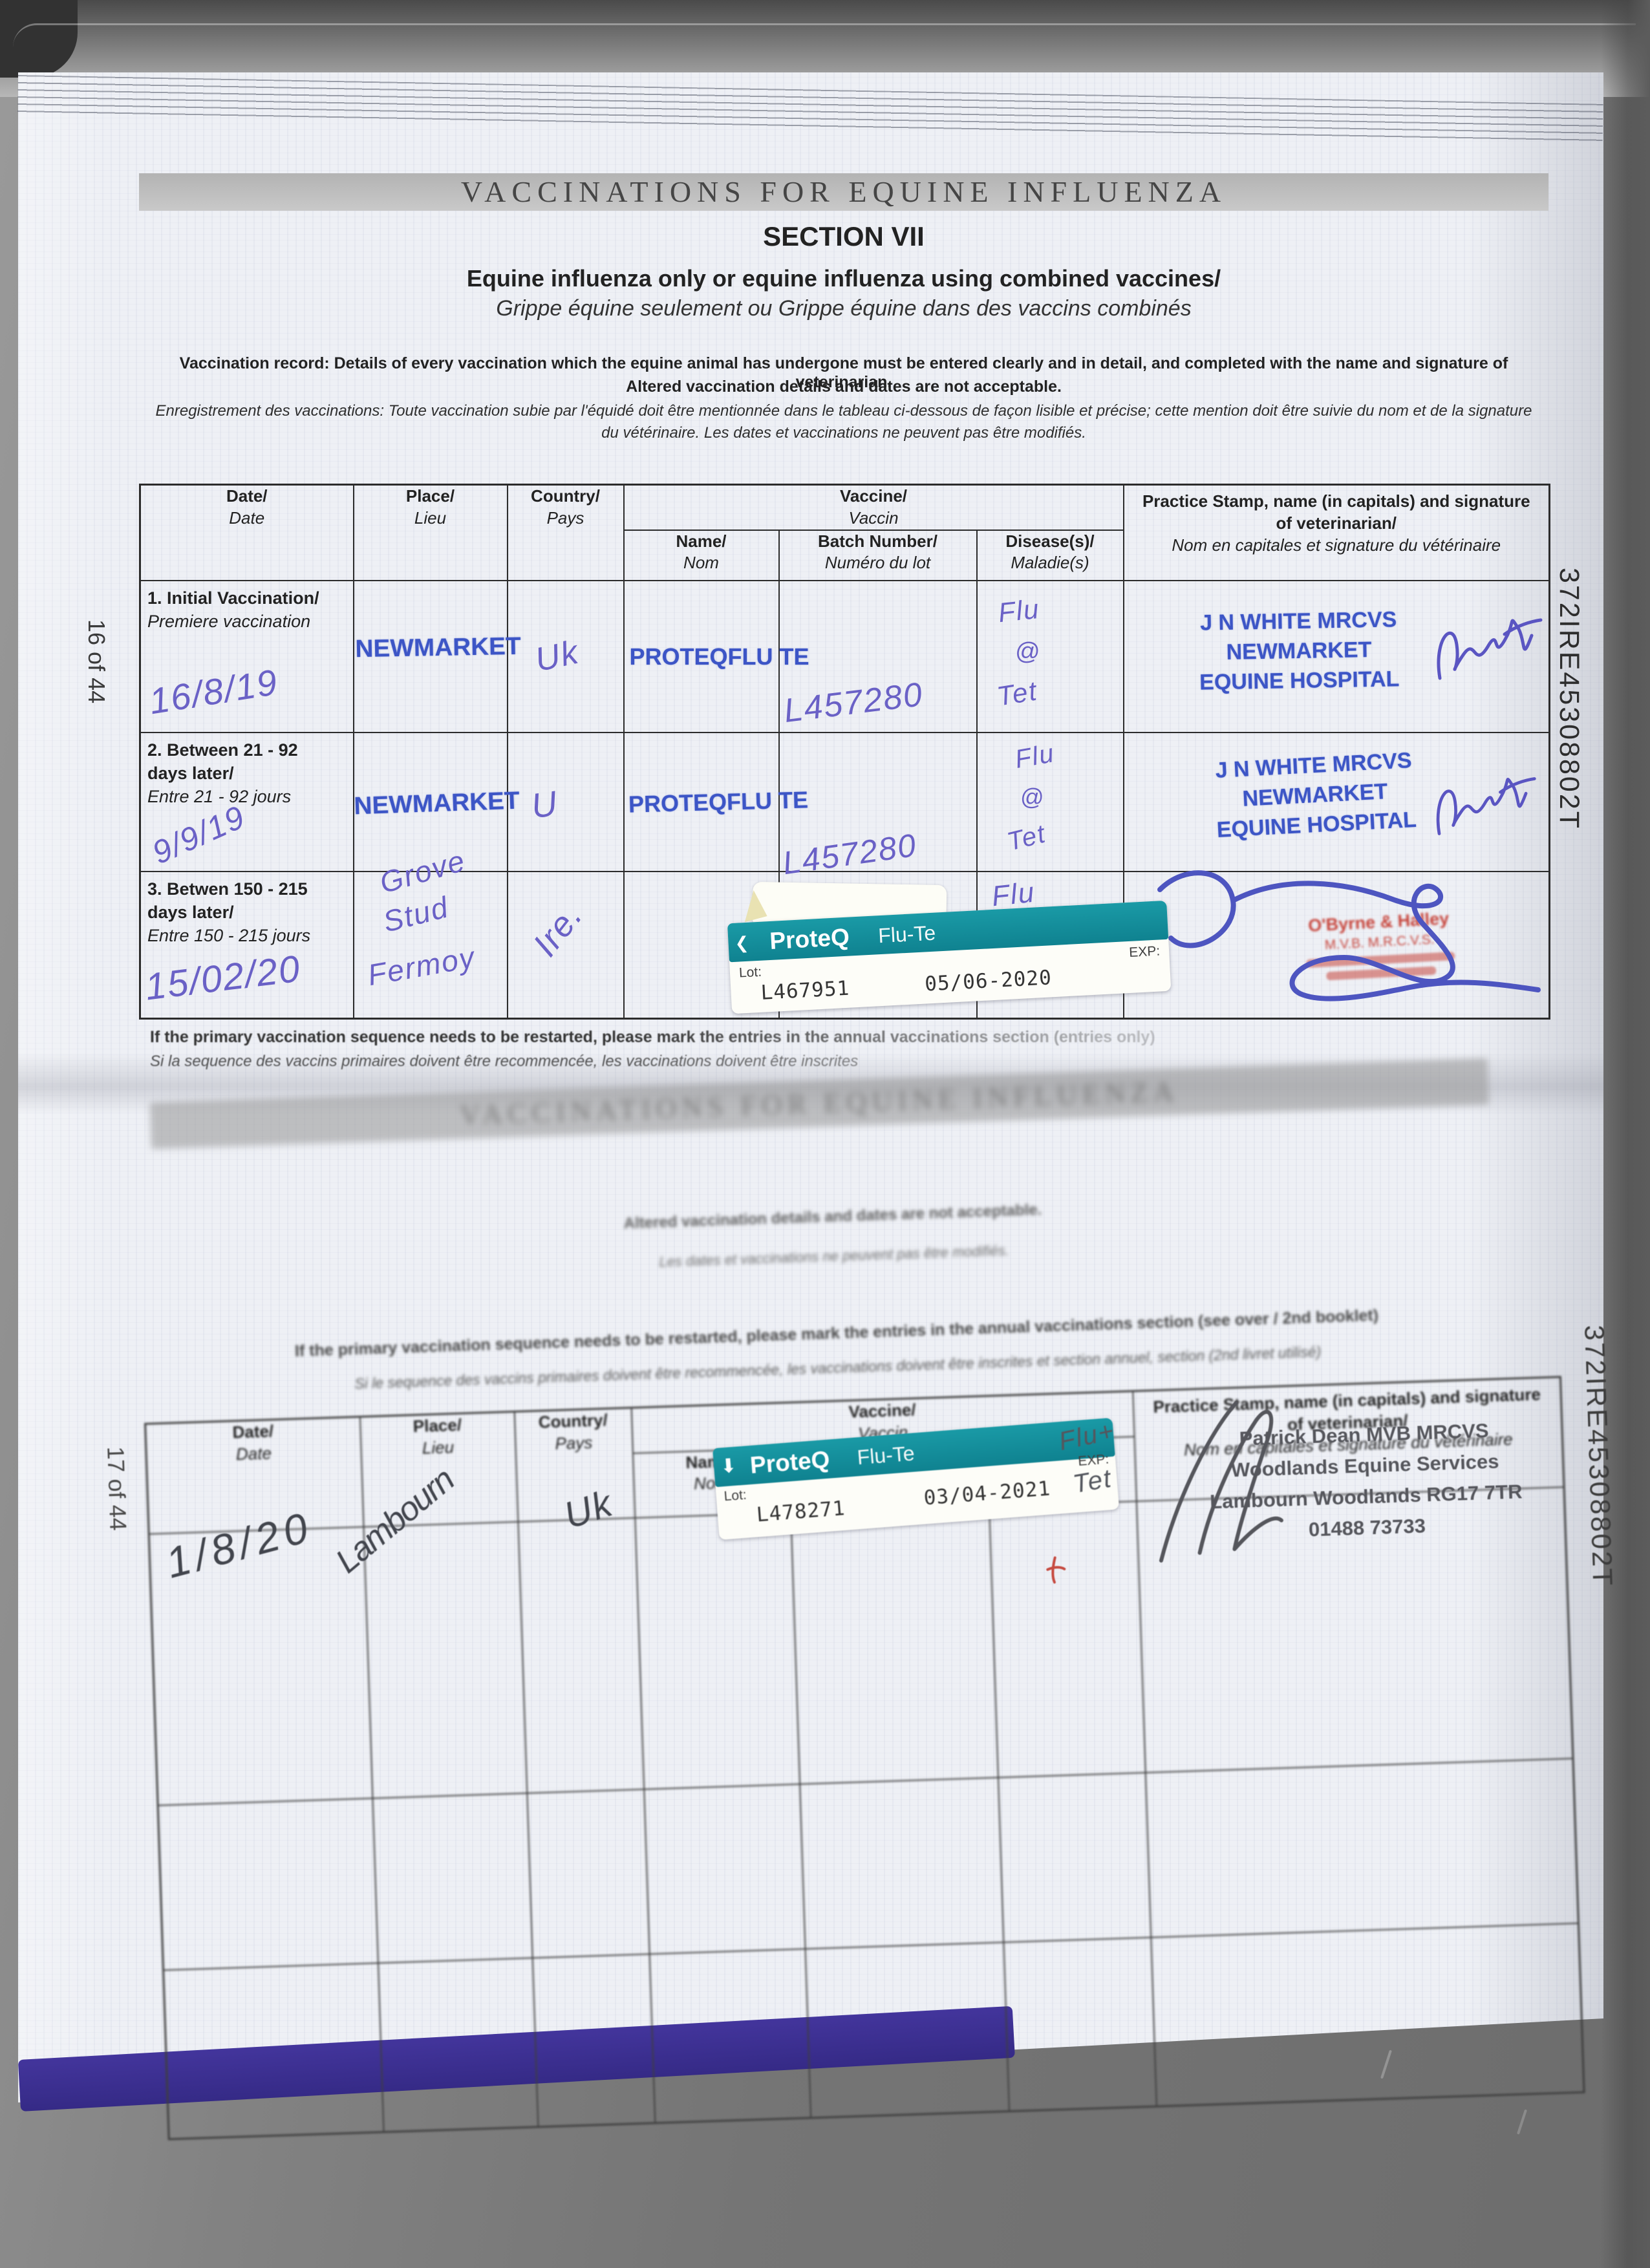  Describe the element at coordinates (1522, 2122) in the screenshot. I see `scanner-glint` at that location.